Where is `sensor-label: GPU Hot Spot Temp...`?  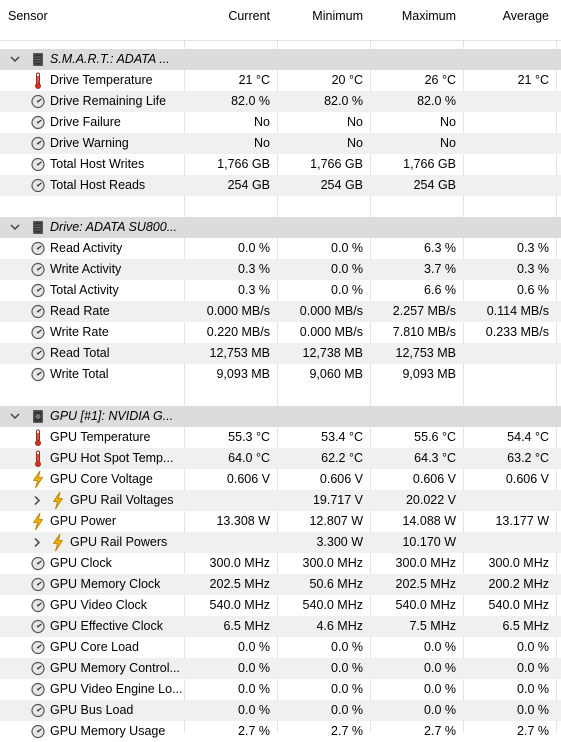
sensor-label: GPU Hot Spot Temp... is located at coordinates (112, 458).